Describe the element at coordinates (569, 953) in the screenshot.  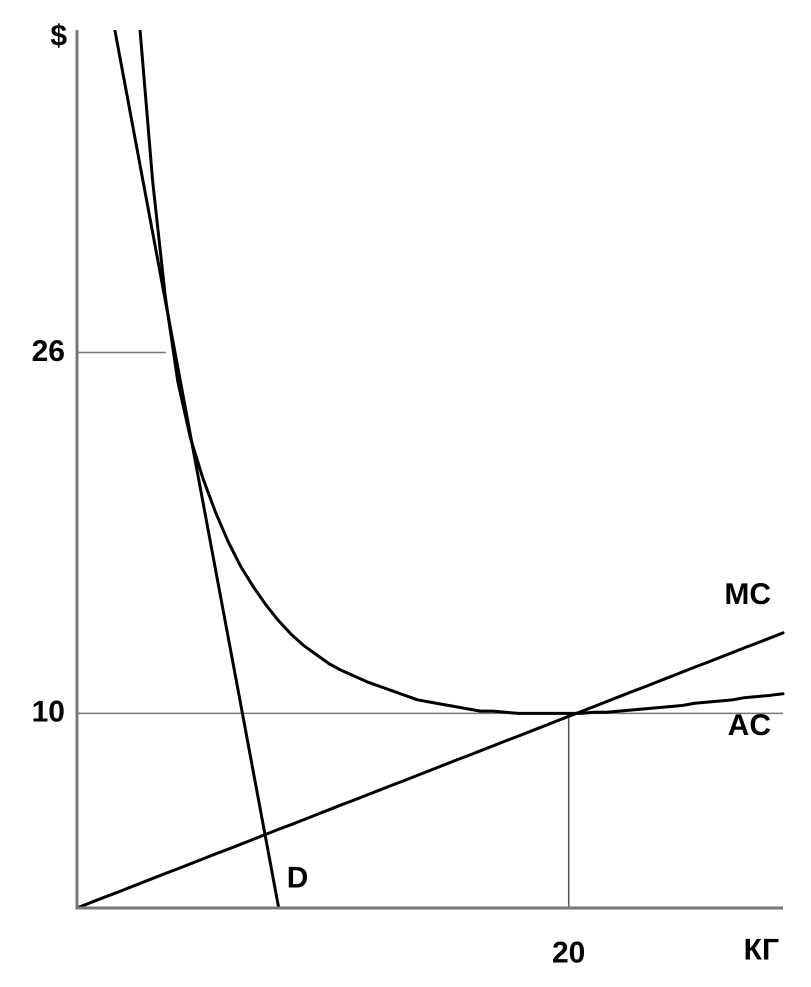
I see `x-tick-label: 20` at that location.